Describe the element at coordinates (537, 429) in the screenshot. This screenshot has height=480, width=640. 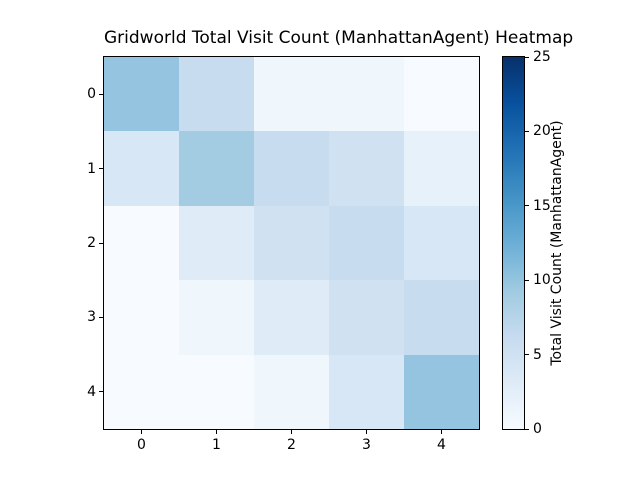
I see `colorbar-tick-label: 0` at that location.